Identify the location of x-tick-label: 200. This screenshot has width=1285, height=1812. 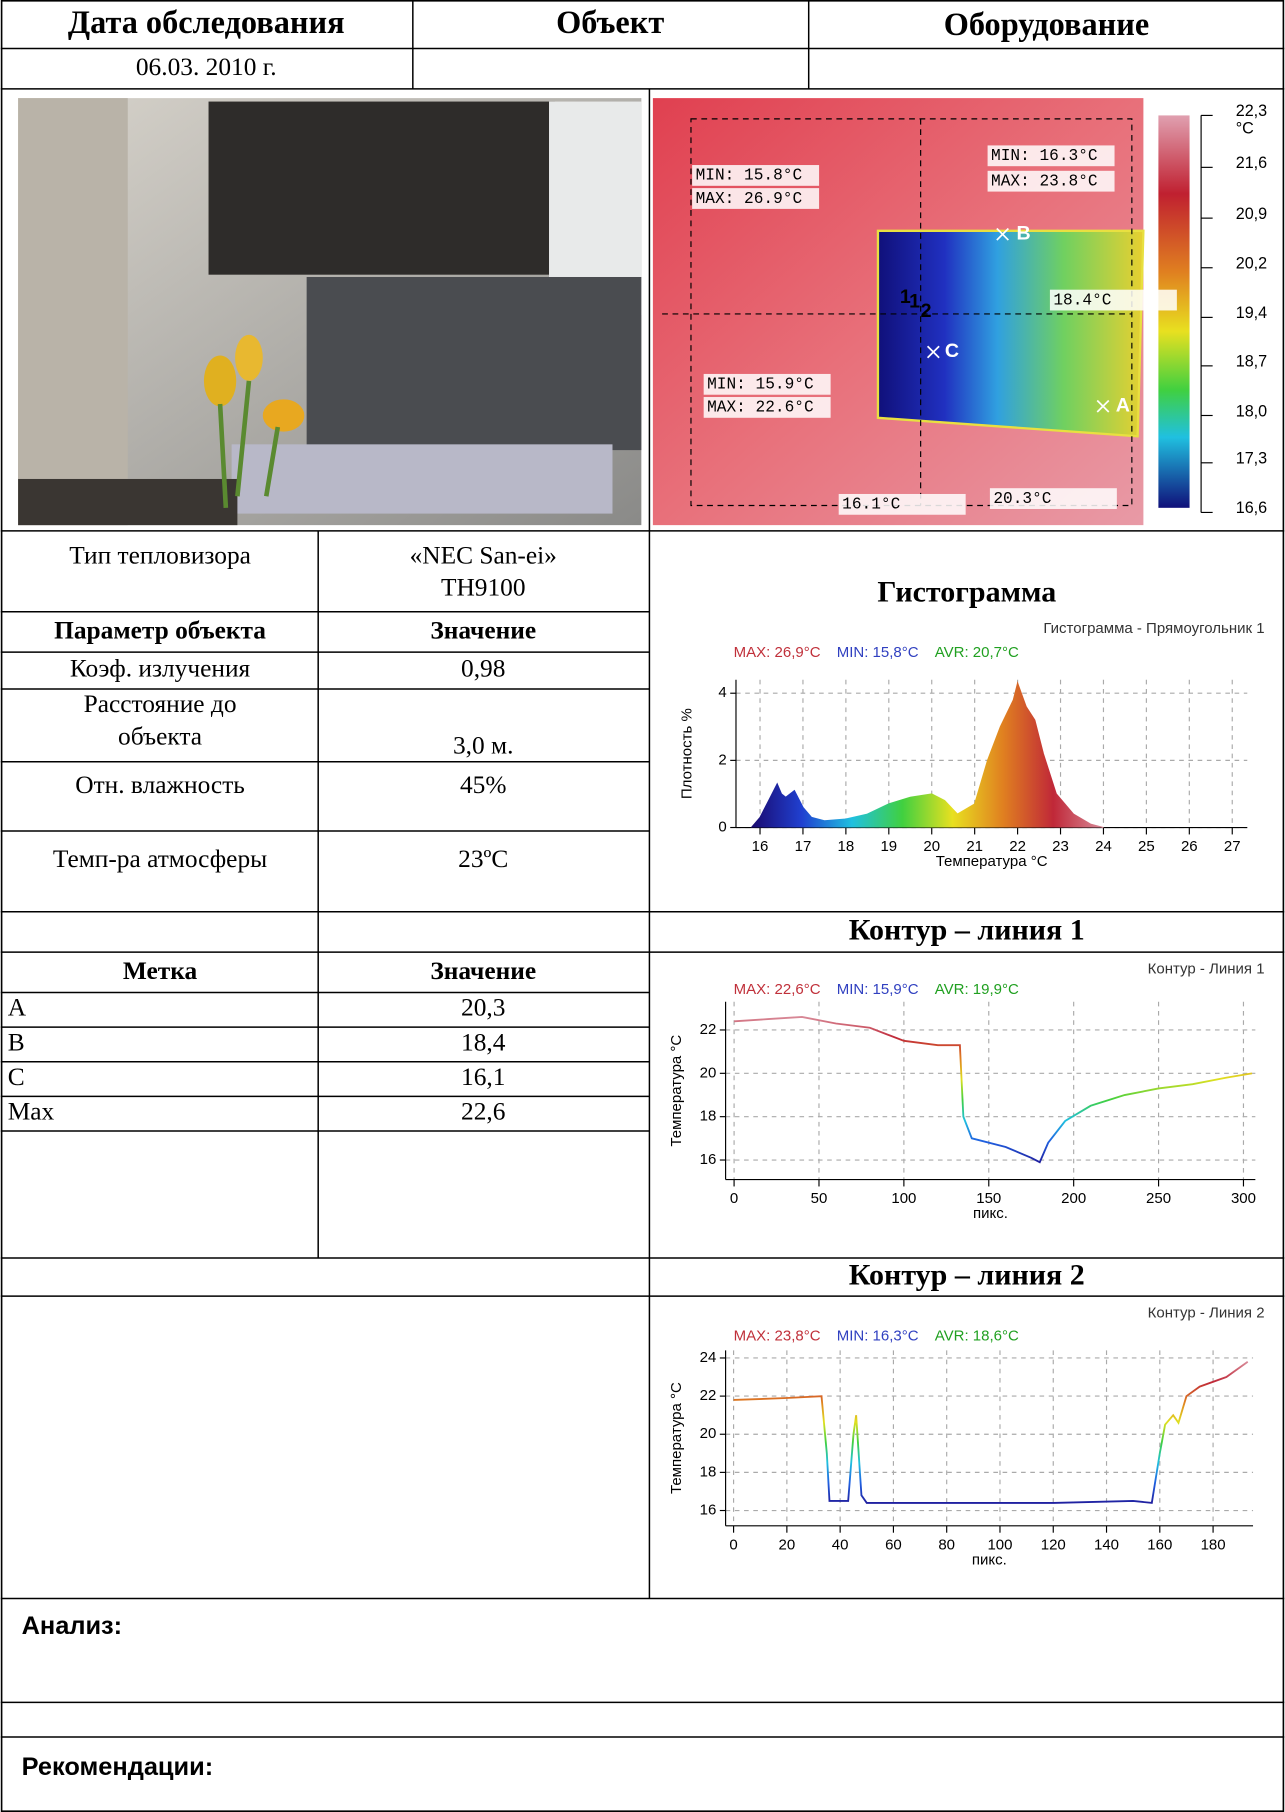
(1073, 1198).